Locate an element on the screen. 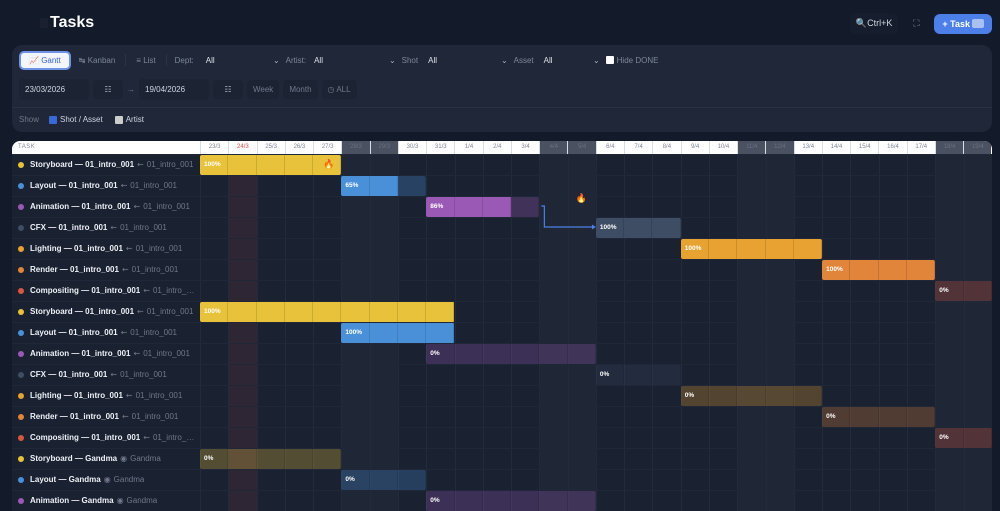  show-shot-asset-checkbox: Shot / Asset is located at coordinates (76, 119).